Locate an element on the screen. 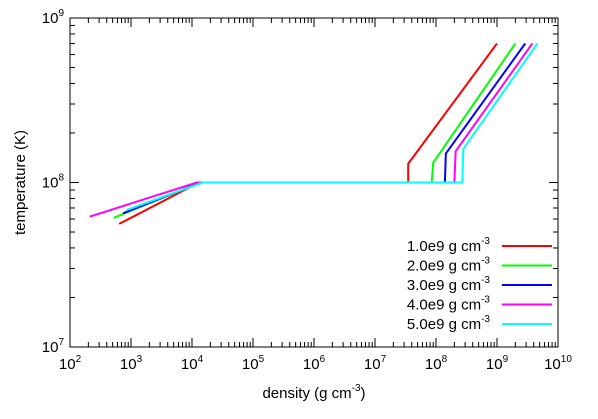 The width and height of the screenshot is (598, 419). x-tick-label-8-base: 10 is located at coordinates (494, 364).